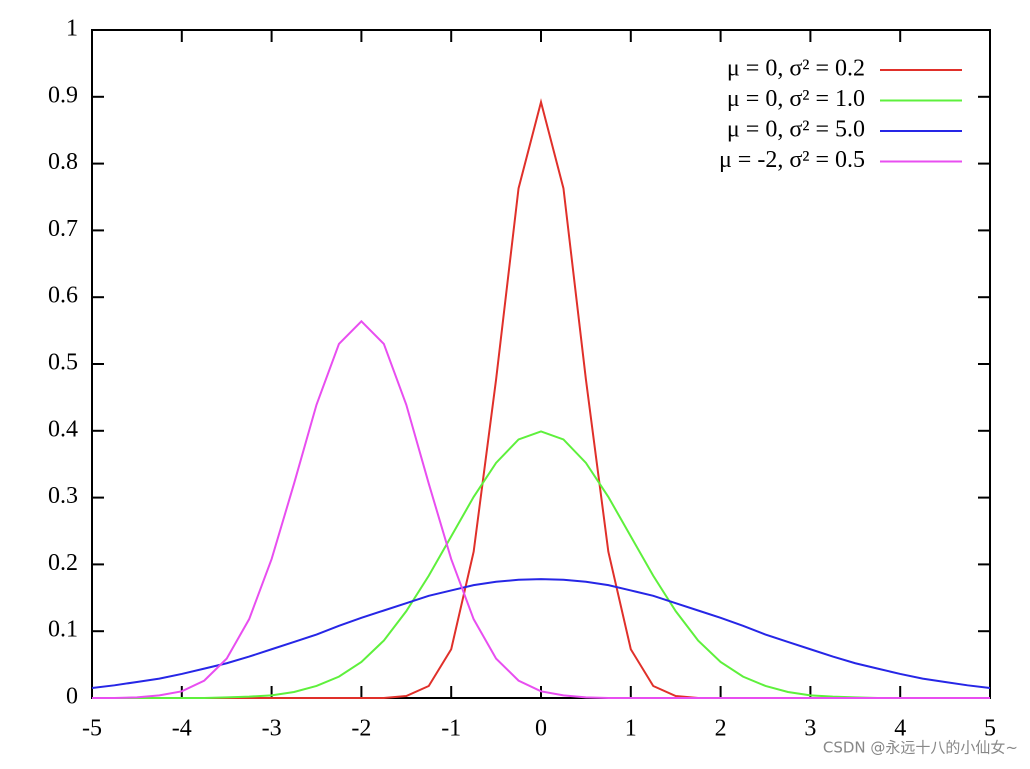 The width and height of the screenshot is (1030, 769). What do you see at coordinates (72, 29) in the screenshot?
I see `y-tick-label: 1` at bounding box center [72, 29].